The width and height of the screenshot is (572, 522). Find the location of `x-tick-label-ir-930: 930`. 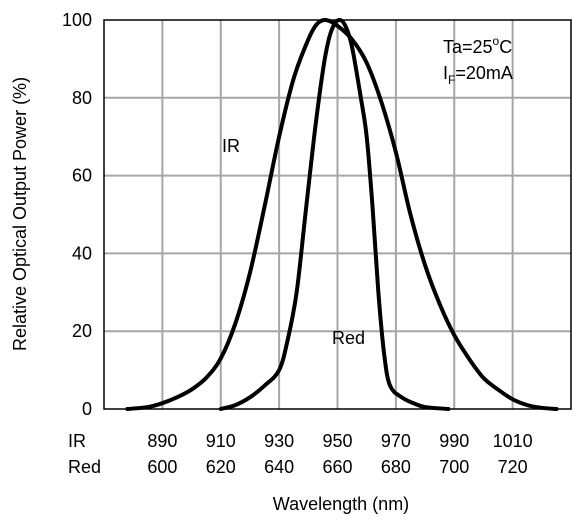

x-tick-label-ir-930: 930 is located at coordinates (279, 441).